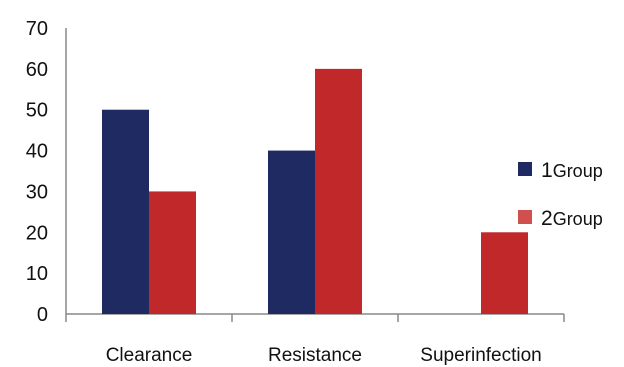  What do you see at coordinates (37, 233) in the screenshot?
I see `y-tick-label: 20` at bounding box center [37, 233].